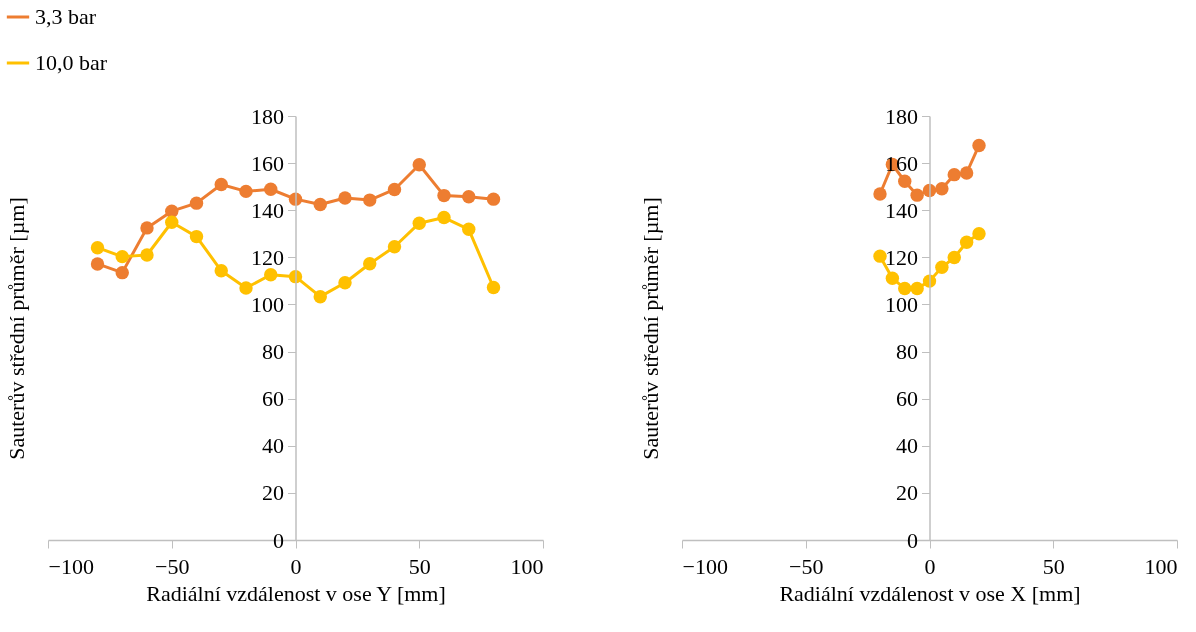 The image size is (1196, 632). I want to click on legend-label: 10,0 bar, so click(71, 62).